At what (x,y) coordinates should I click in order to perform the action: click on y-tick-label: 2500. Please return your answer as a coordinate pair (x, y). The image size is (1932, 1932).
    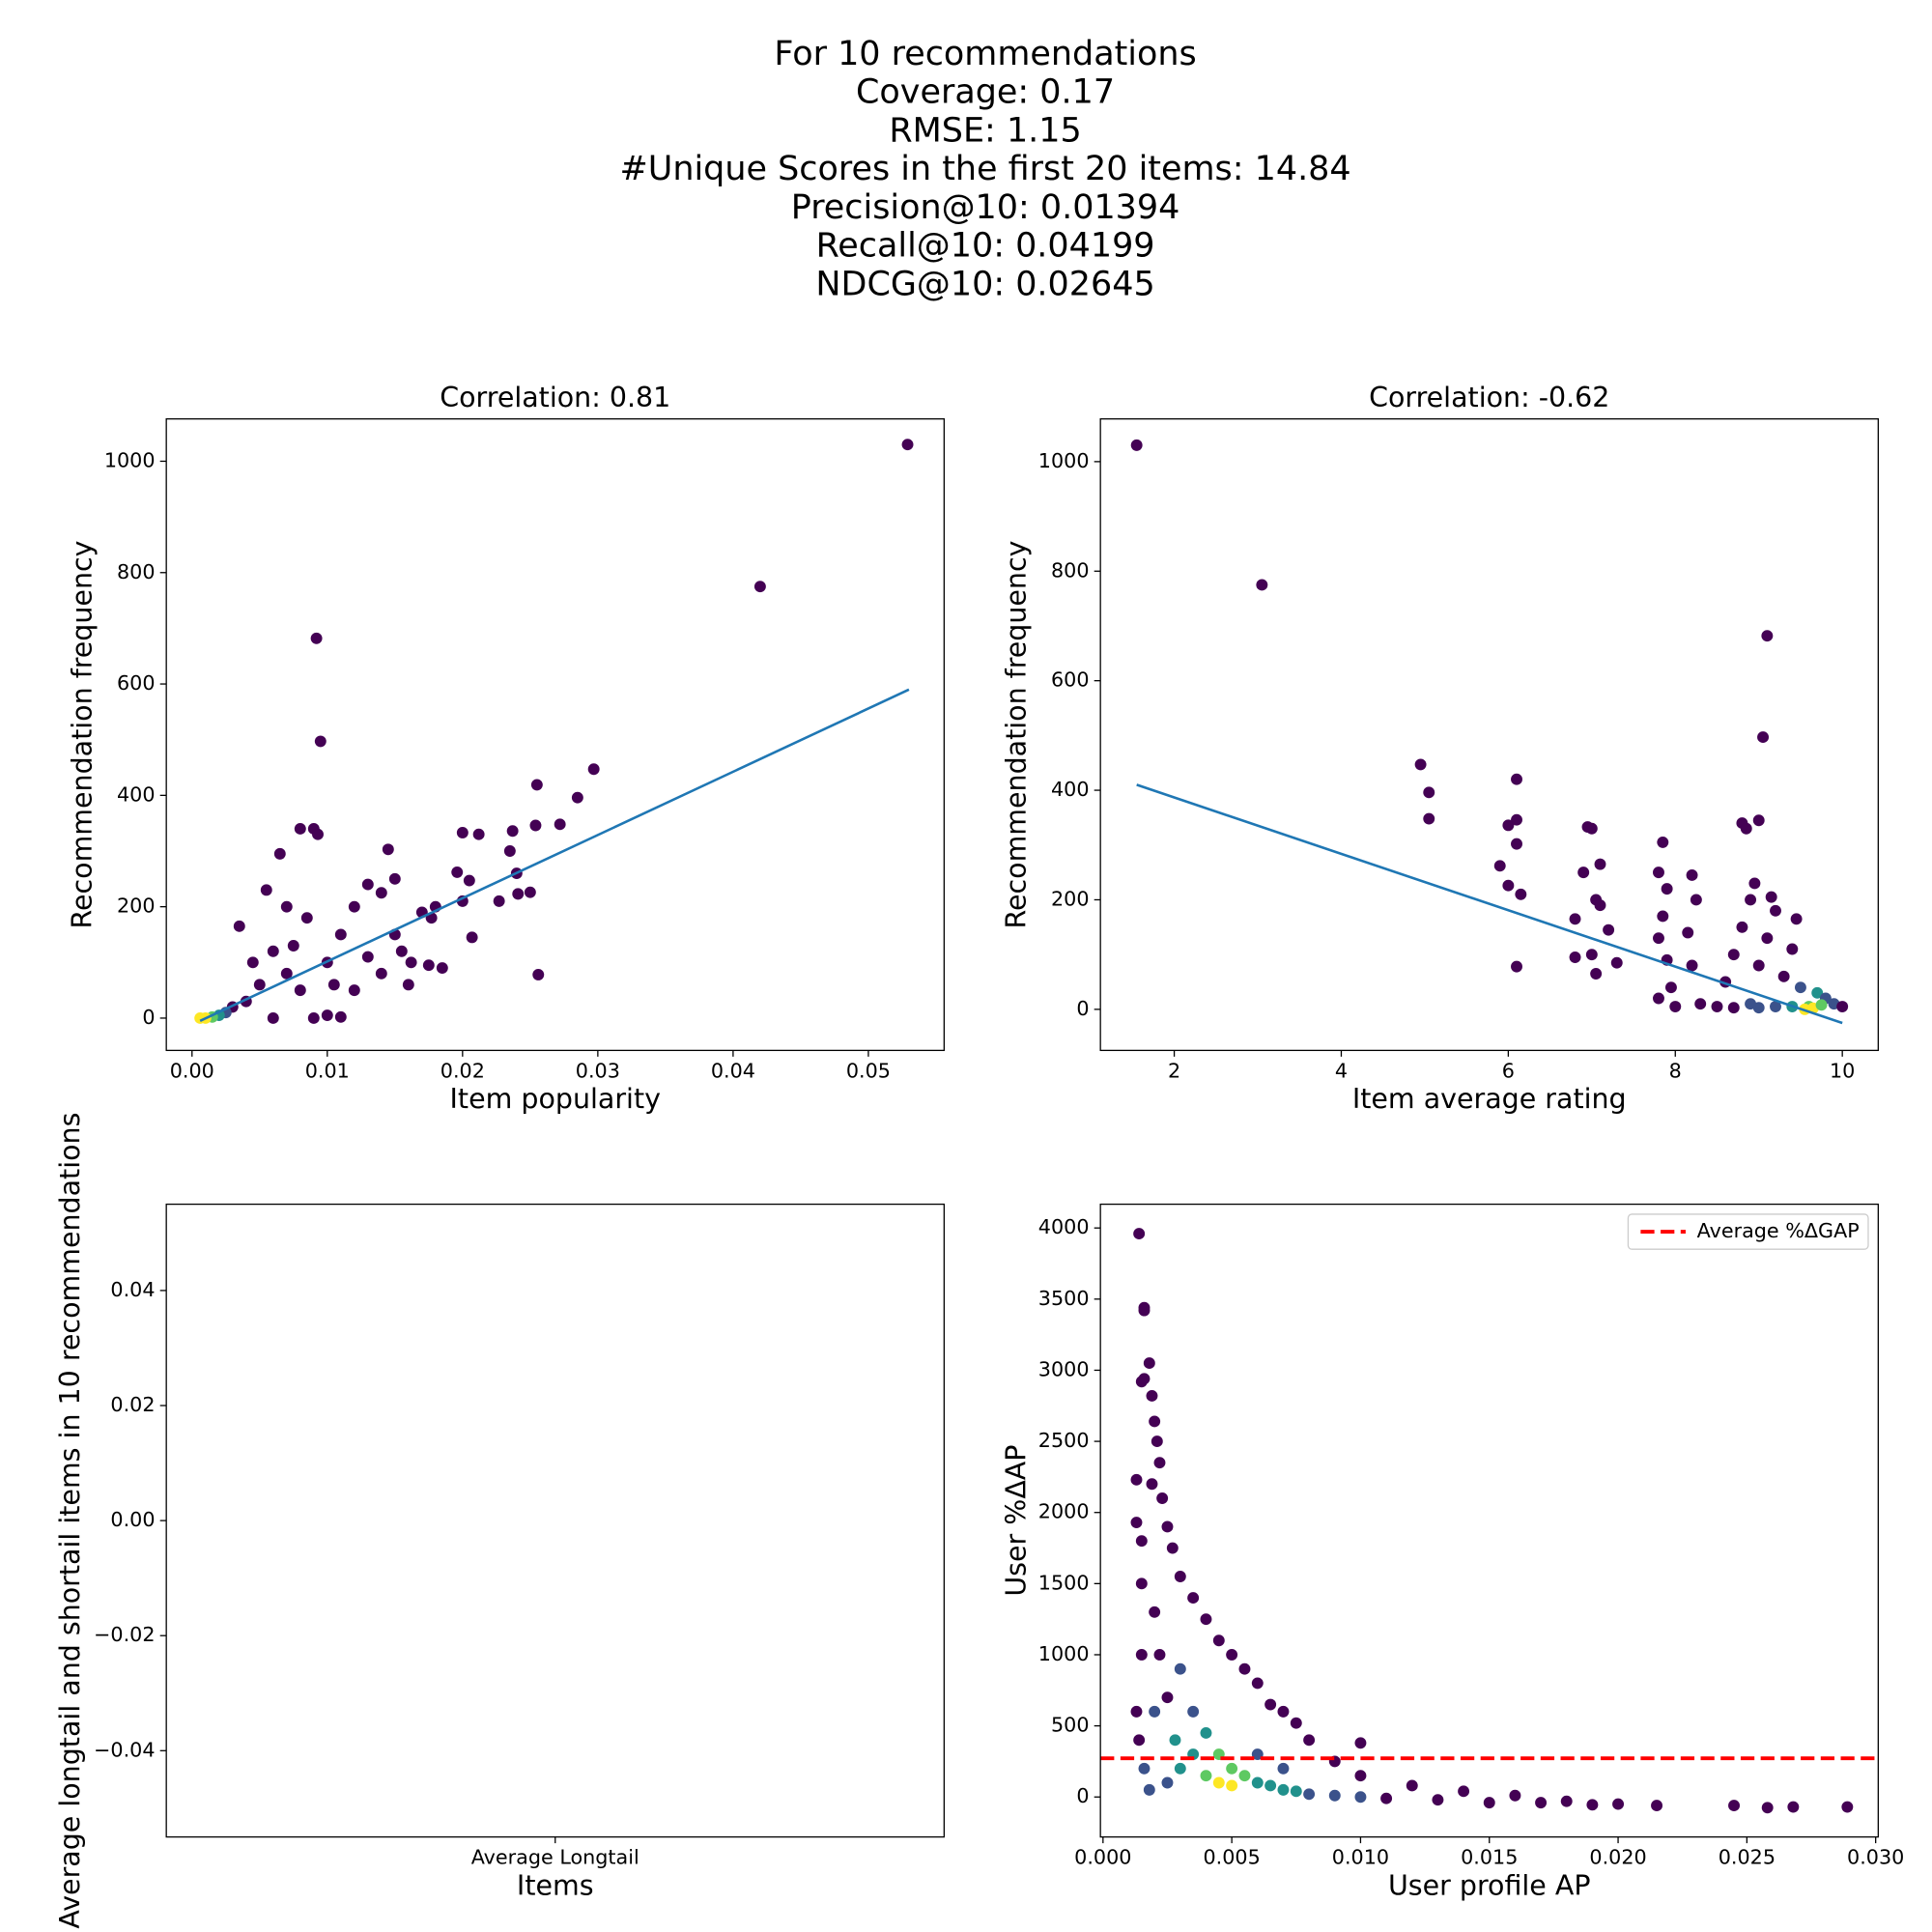
    Looking at the image, I should click on (1064, 1440).